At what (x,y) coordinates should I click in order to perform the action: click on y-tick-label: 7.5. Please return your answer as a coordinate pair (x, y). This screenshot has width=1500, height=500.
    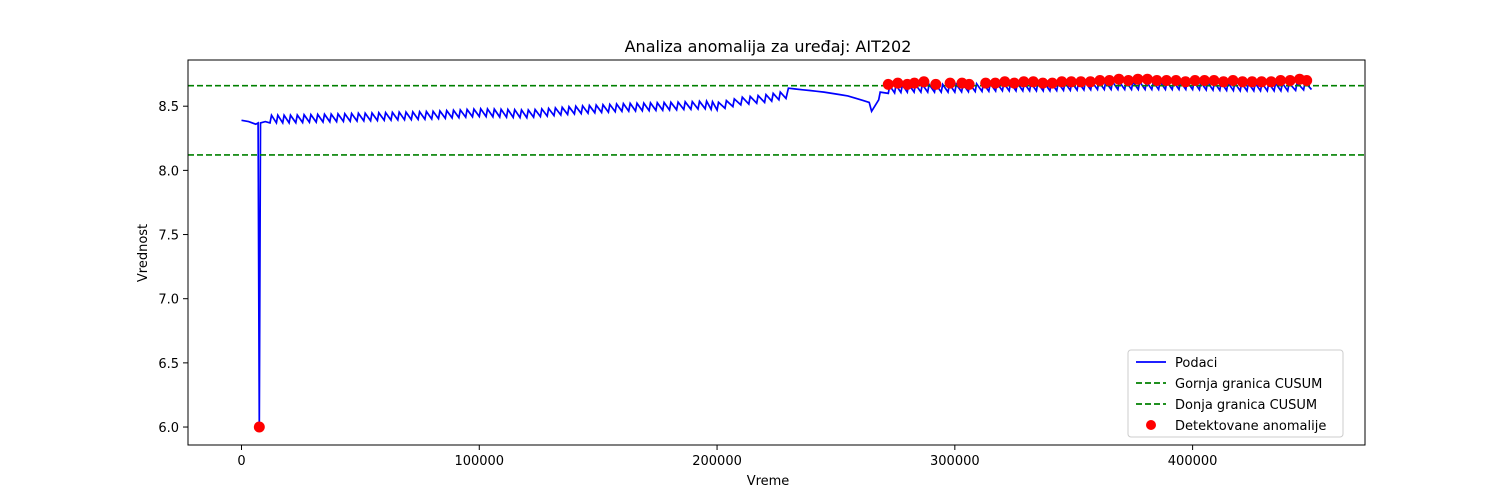
    Looking at the image, I should click on (168, 236).